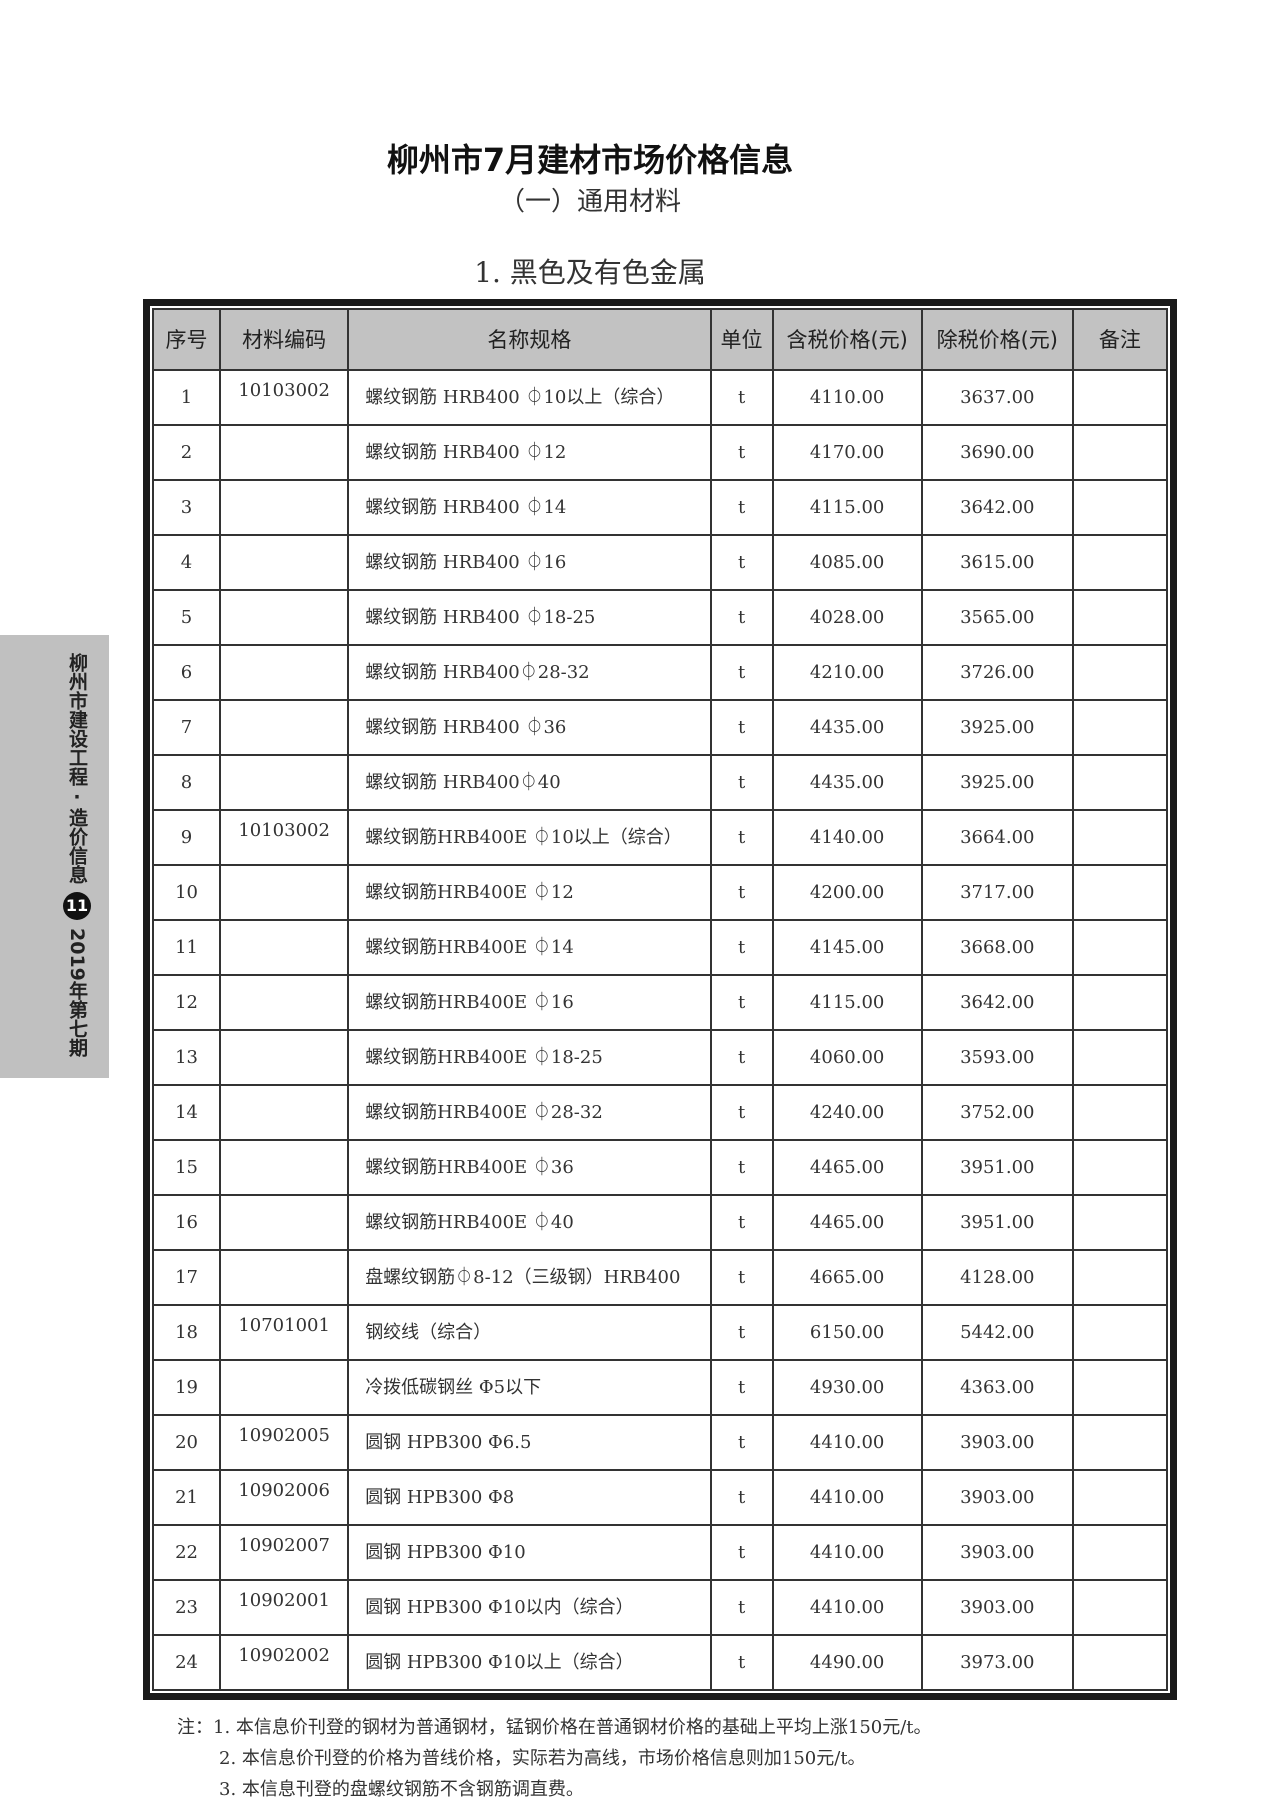  What do you see at coordinates (186, 397) in the screenshot?
I see `cell-index: 1` at bounding box center [186, 397].